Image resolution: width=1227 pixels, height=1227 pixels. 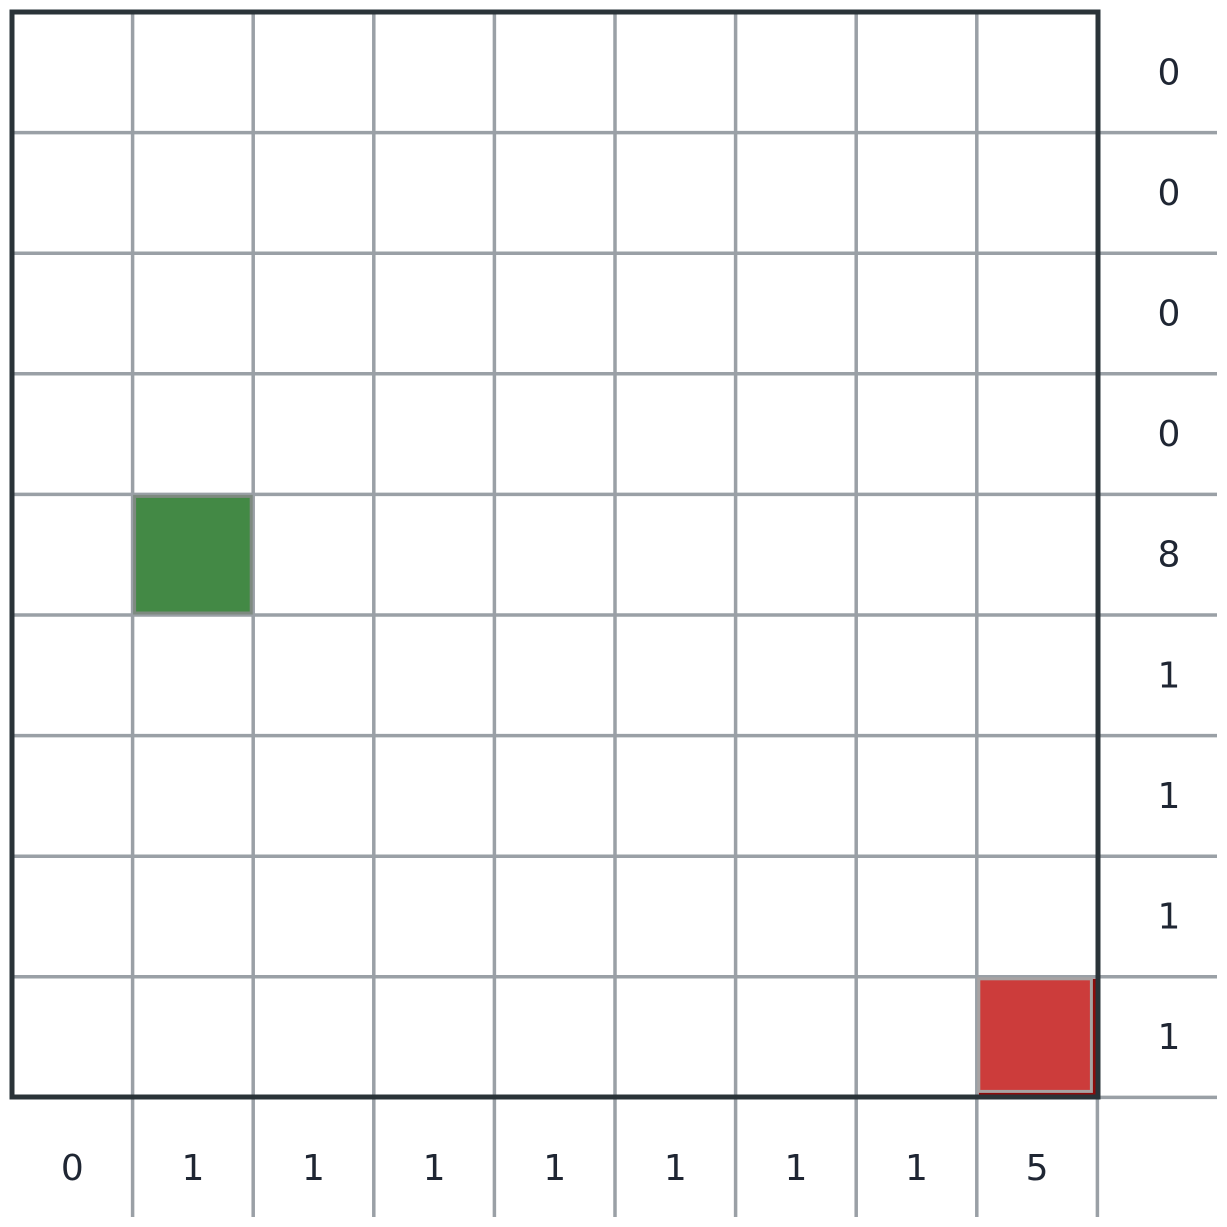 I want to click on grid-cell-r3-c7, so click(x=916, y=434).